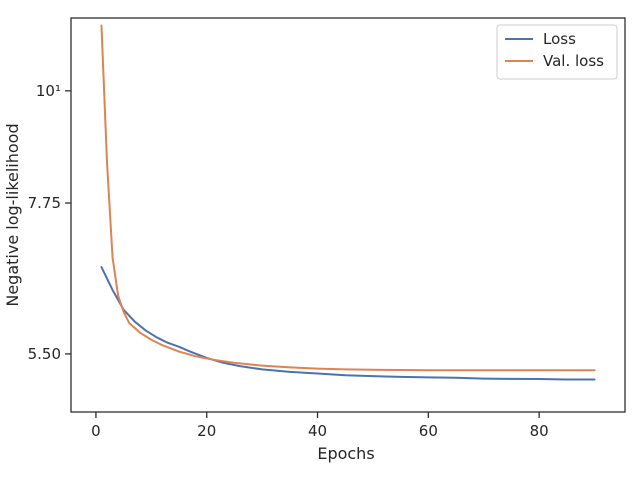  What do you see at coordinates (539, 431) in the screenshot?
I see `x-tick-label: 80` at bounding box center [539, 431].